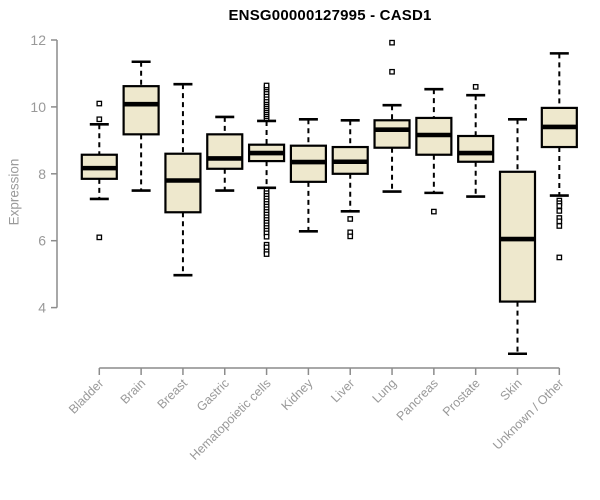 The image size is (600, 500). I want to click on box-brain, so click(141, 110).